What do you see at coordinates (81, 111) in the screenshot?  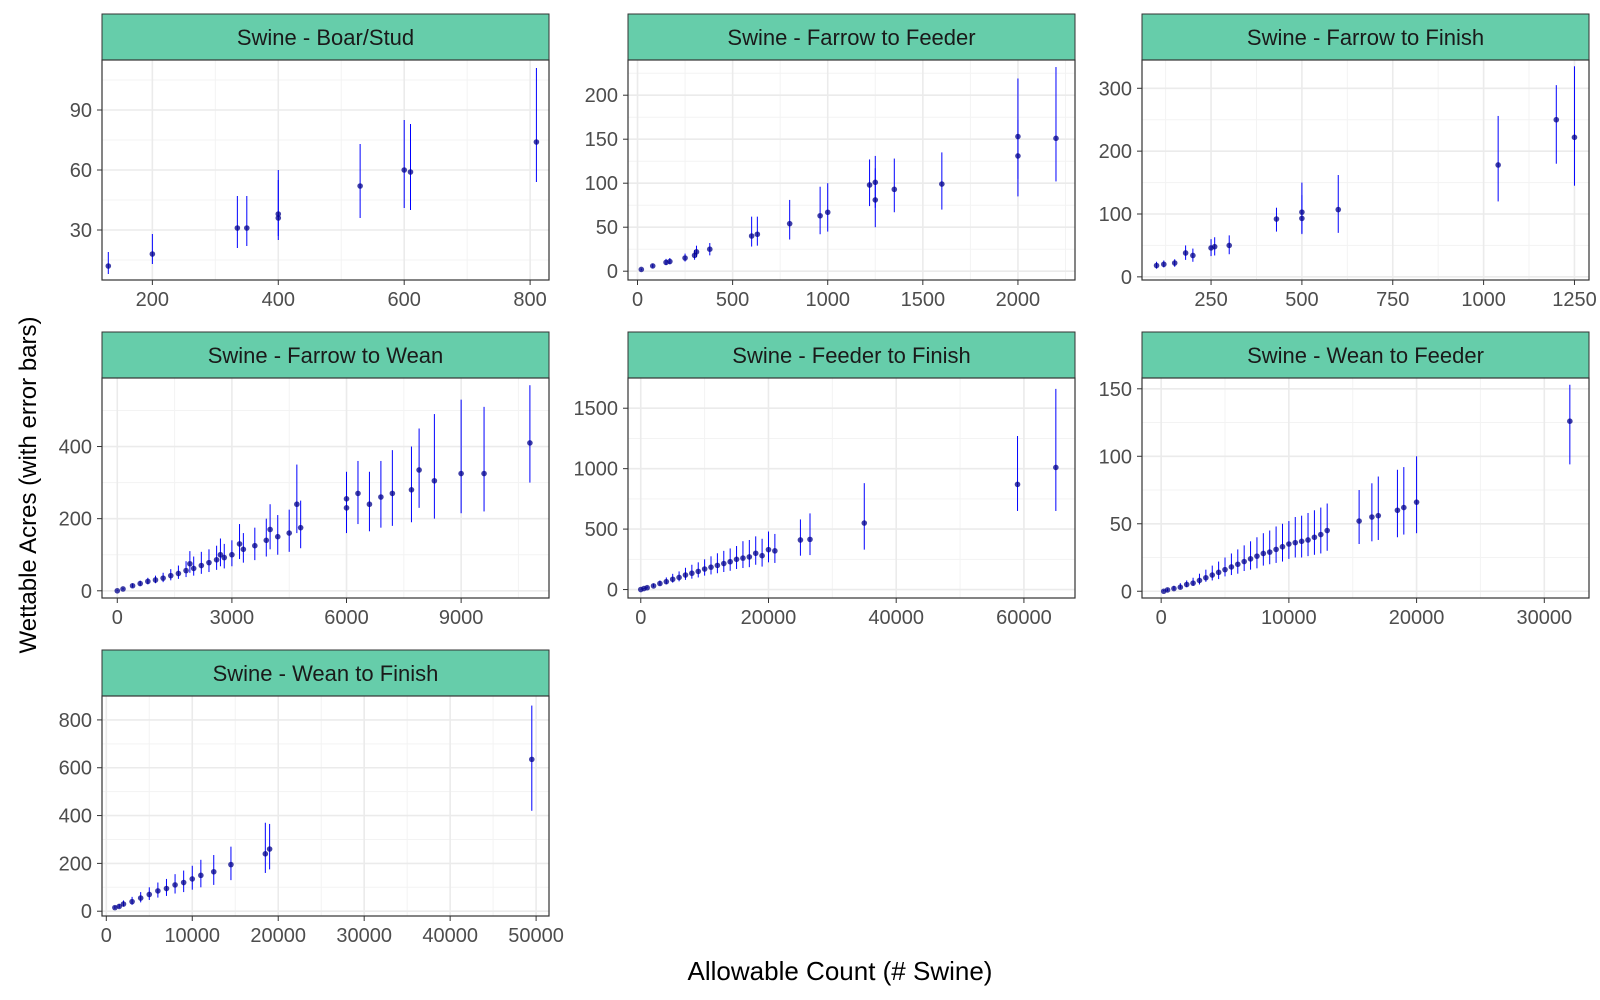 I see `y-tick-label: 90` at bounding box center [81, 111].